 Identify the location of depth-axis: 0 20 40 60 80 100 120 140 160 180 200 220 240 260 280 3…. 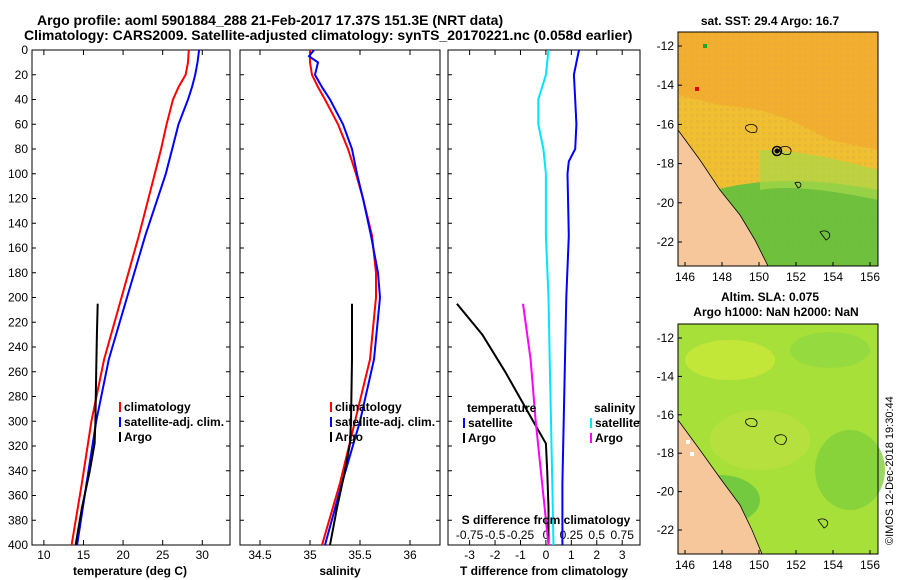
(18, 297).